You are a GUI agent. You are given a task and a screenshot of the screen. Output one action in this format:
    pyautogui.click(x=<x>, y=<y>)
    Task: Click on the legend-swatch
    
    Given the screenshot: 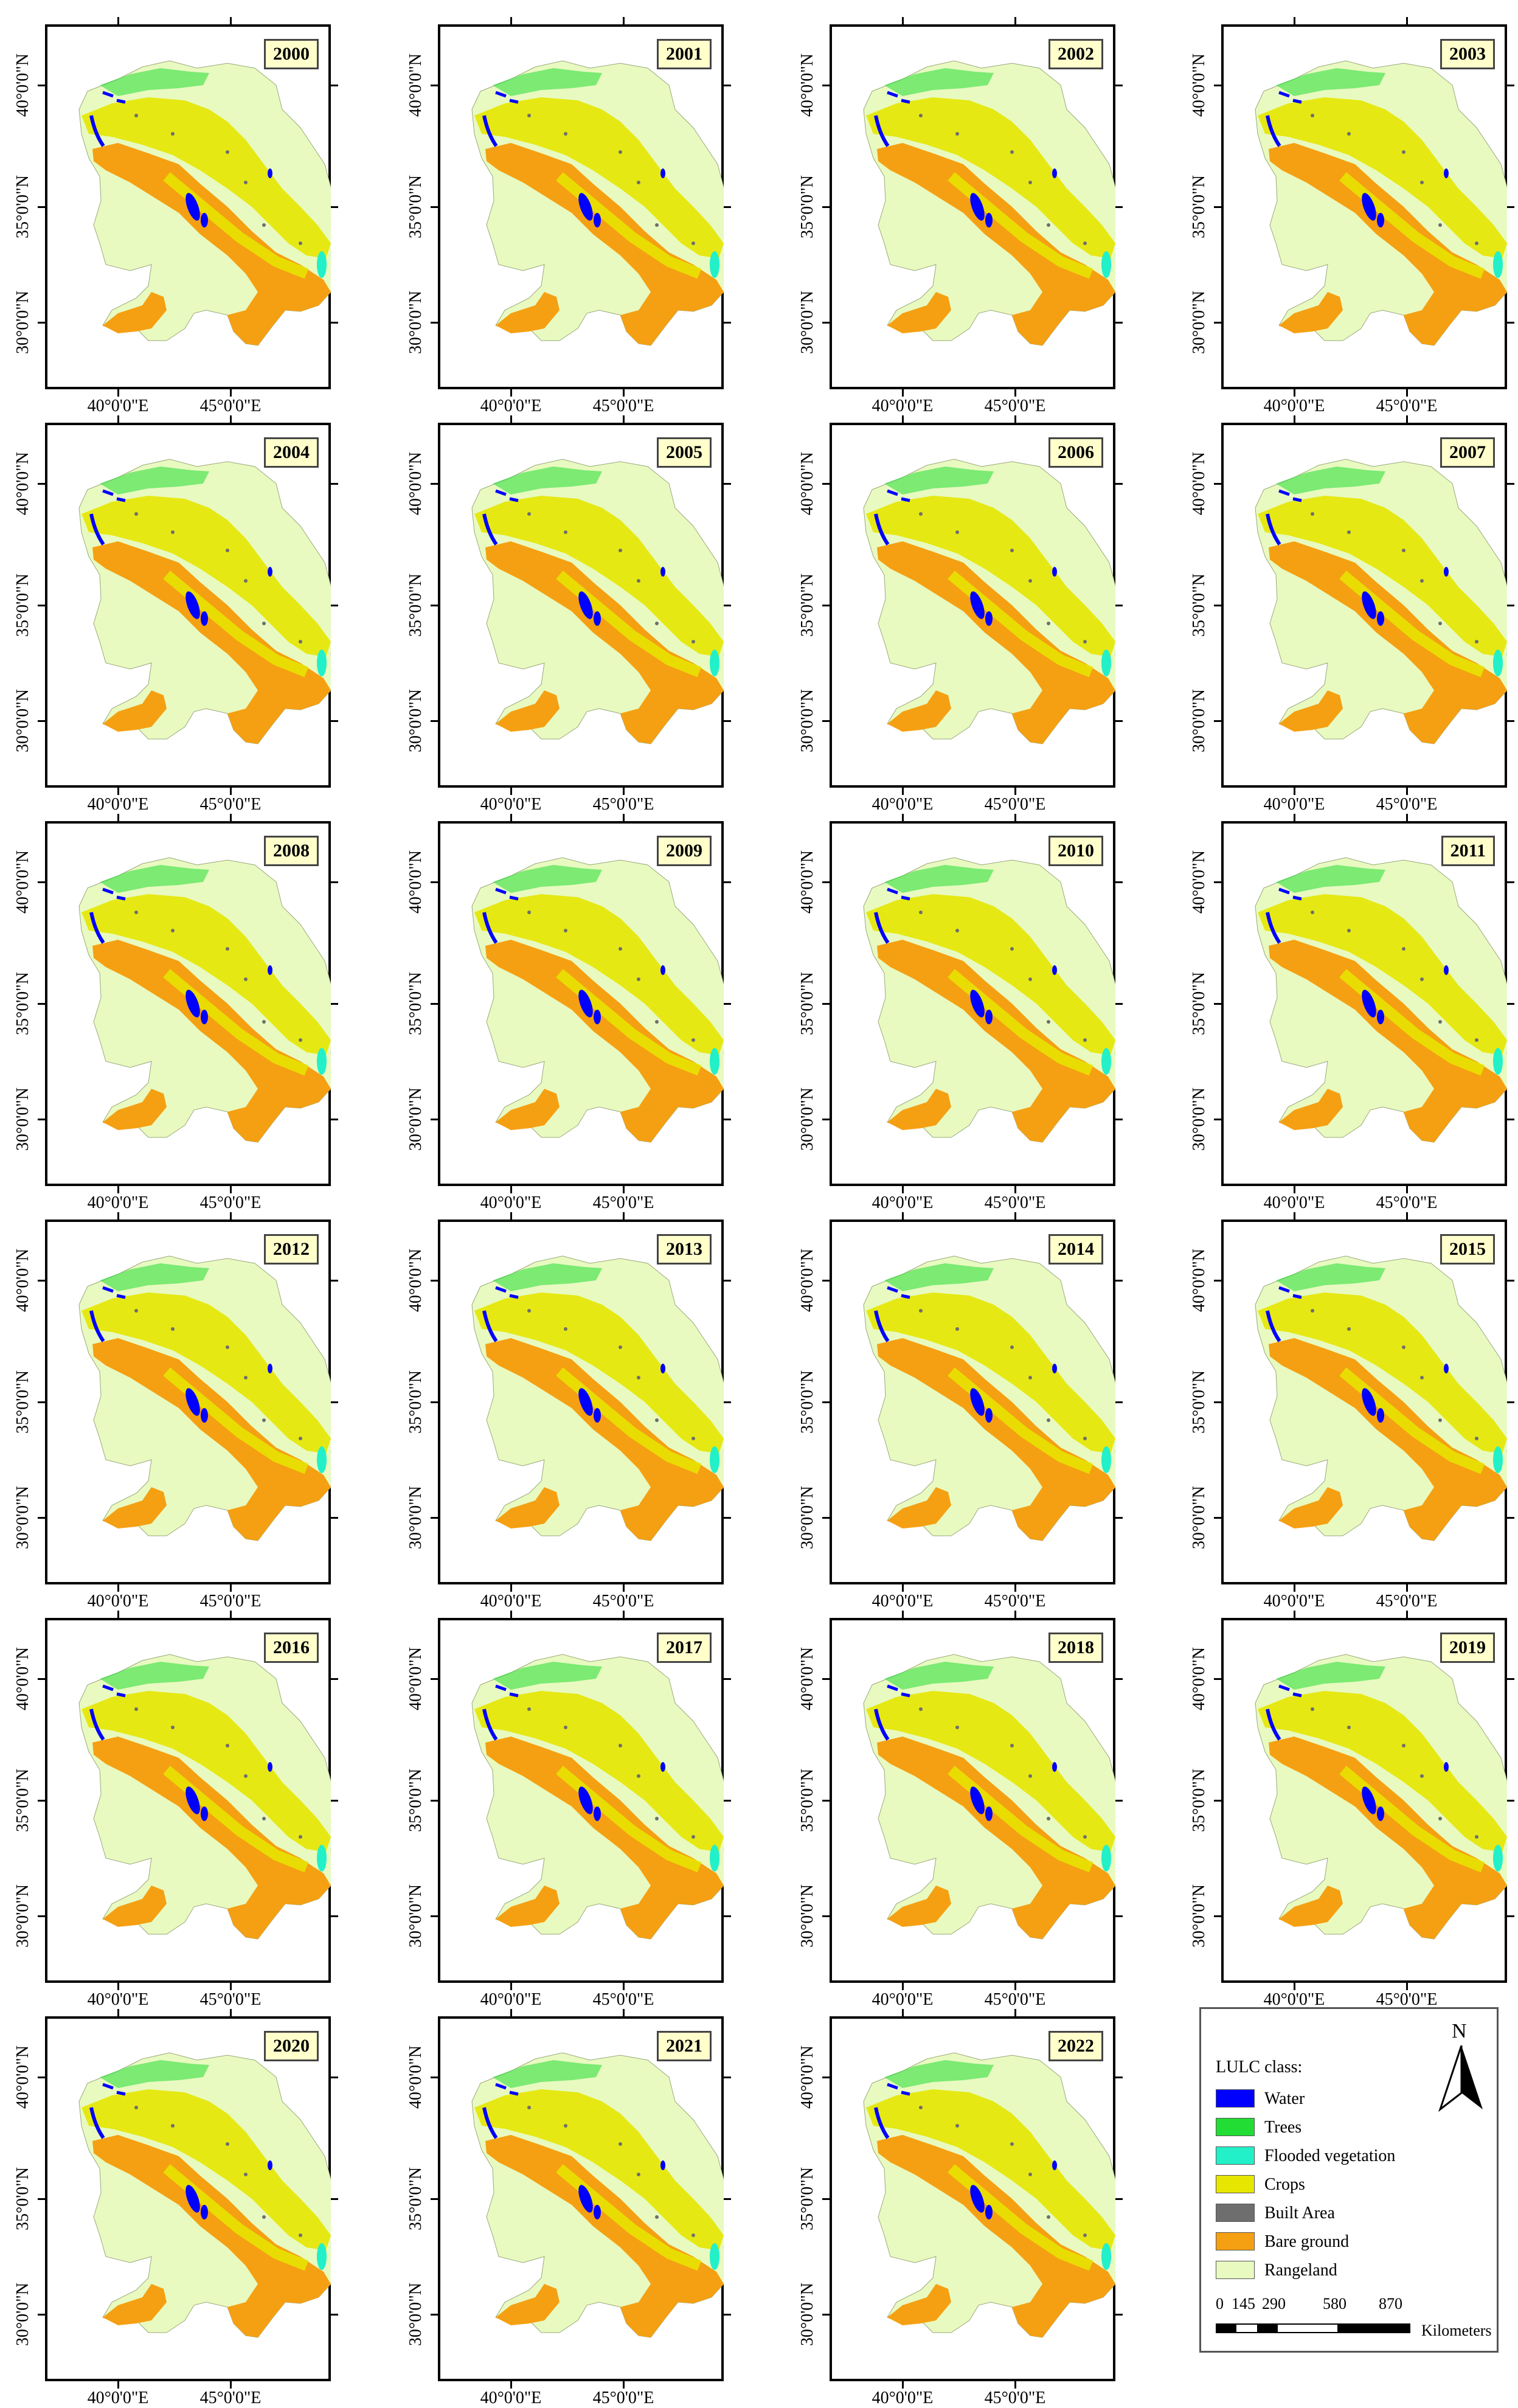 What is the action you would take?
    pyautogui.click(x=1235, y=2213)
    